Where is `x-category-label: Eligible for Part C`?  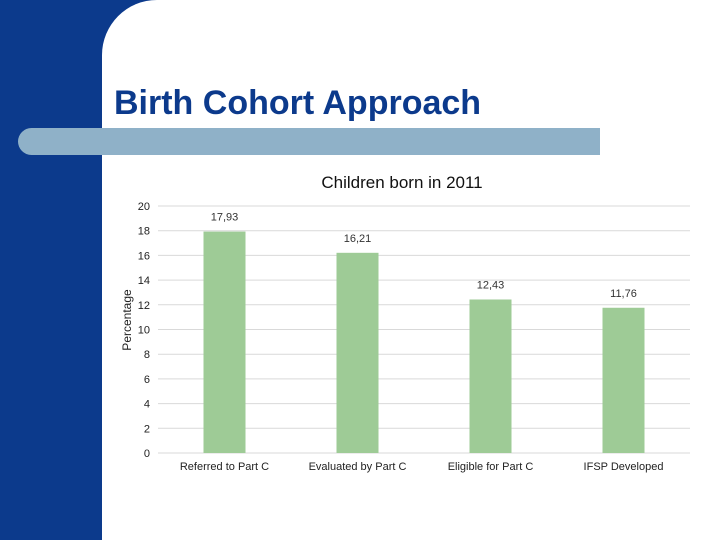 x-category-label: Eligible for Part C is located at coordinates (491, 467).